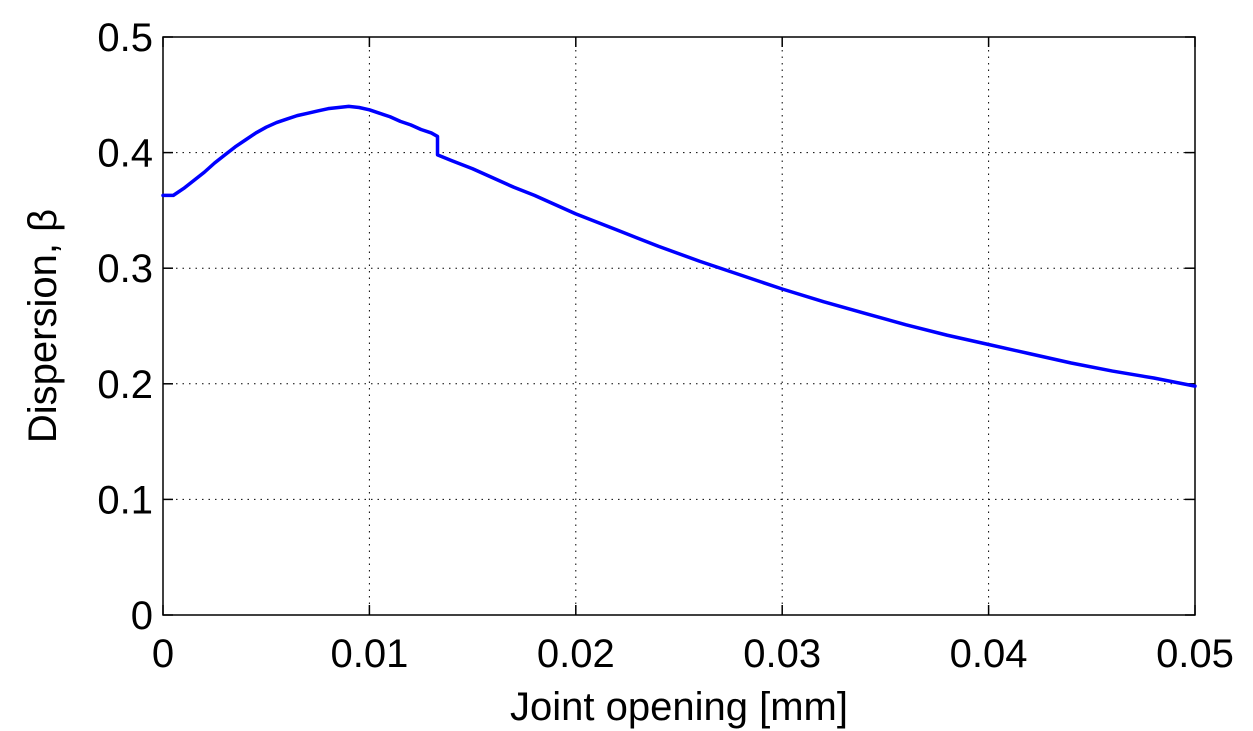 Image resolution: width=1253 pixels, height=731 pixels. What do you see at coordinates (1195, 654) in the screenshot?
I see `x-tick-label: 0.05` at bounding box center [1195, 654].